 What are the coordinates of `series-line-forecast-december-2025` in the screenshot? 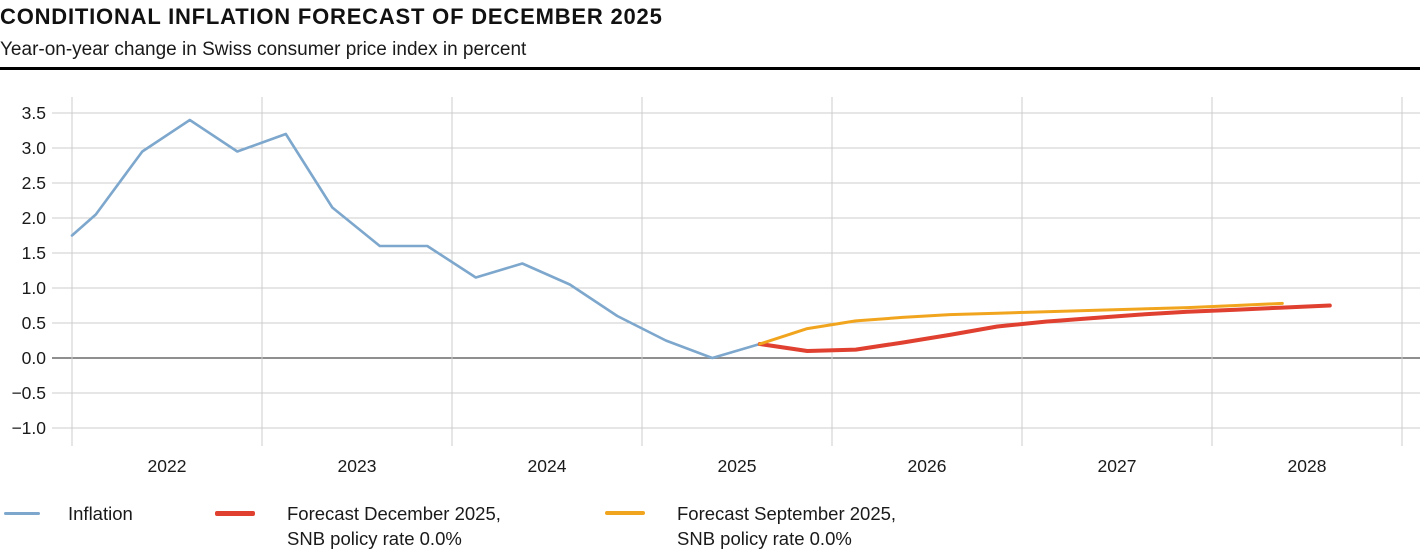 It's located at (1044, 328).